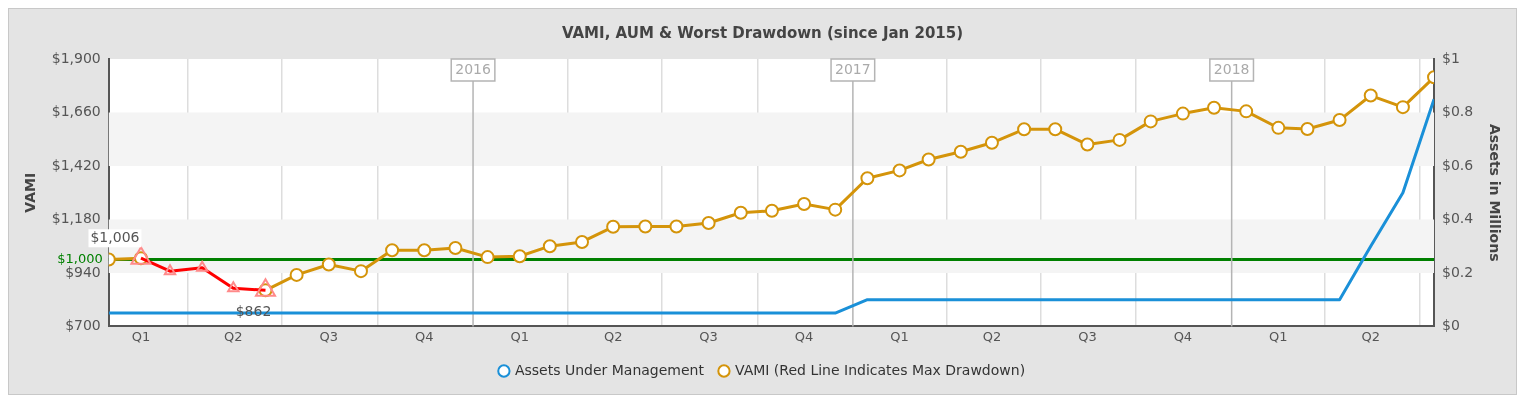  What do you see at coordinates (880, 369) in the screenshot?
I see `legend-label: VAMI (Red Line Indicates Max Drawdown)` at bounding box center [880, 369].